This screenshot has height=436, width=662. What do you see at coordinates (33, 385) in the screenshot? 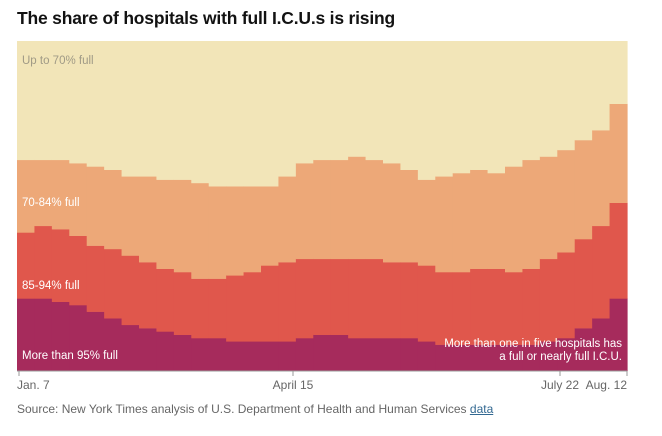
I see `x-tick-label-1: Jan. 7` at bounding box center [33, 385].